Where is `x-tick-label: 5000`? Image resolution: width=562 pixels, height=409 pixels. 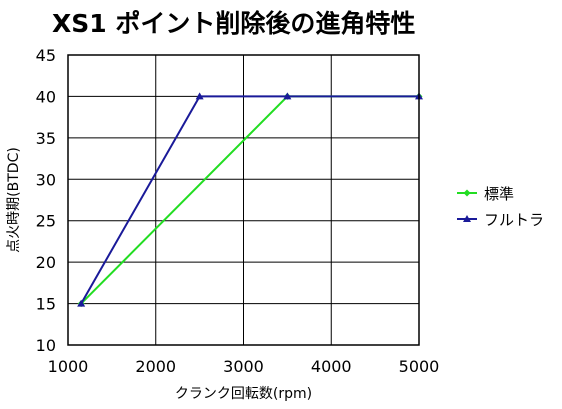
x-tick-label: 5000 is located at coordinates (419, 366).